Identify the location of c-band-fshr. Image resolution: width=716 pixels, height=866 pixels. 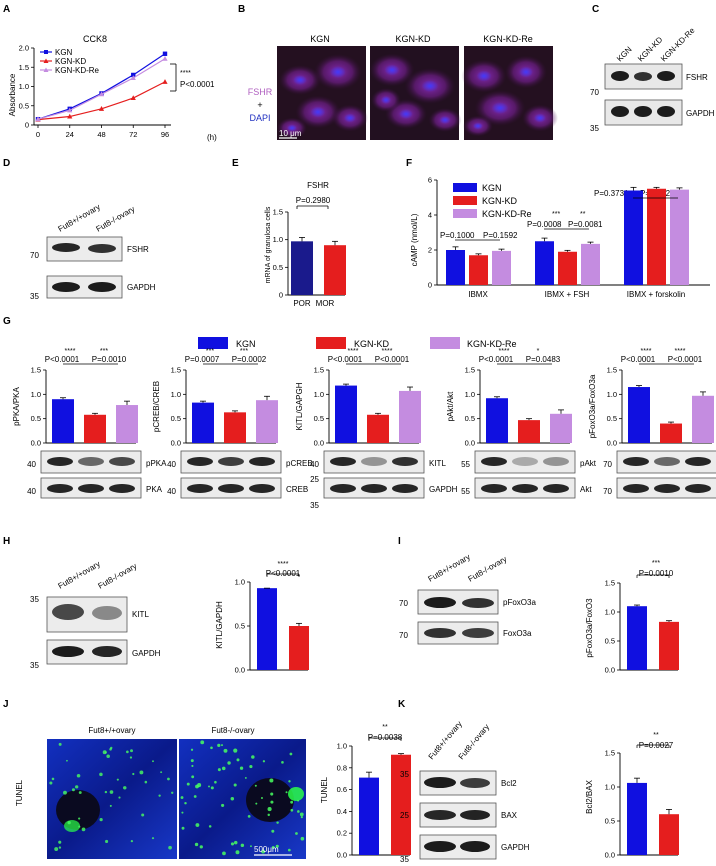
(666, 76).